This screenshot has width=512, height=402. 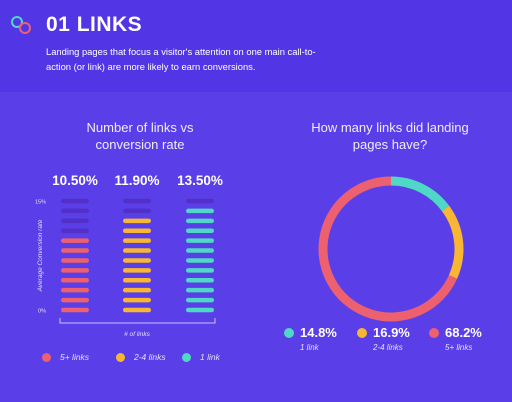 I want to click on legend-dot-5plus, so click(x=46, y=357).